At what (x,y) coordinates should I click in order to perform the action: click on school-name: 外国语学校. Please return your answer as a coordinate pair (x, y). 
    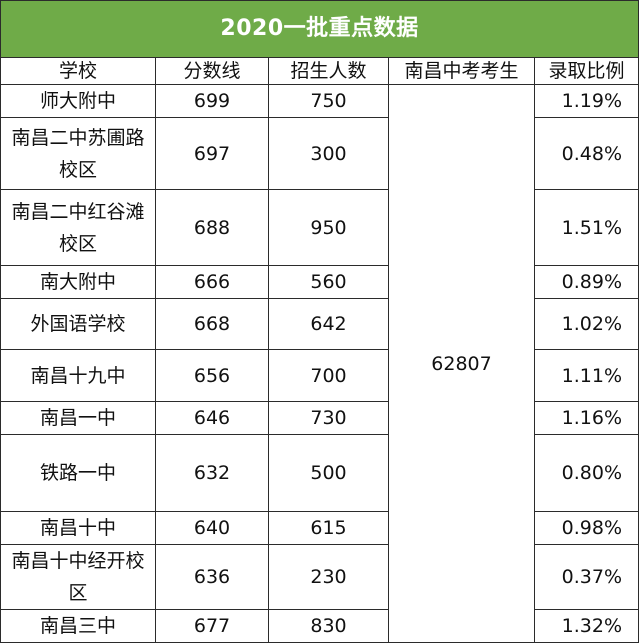
    Looking at the image, I should click on (78, 324).